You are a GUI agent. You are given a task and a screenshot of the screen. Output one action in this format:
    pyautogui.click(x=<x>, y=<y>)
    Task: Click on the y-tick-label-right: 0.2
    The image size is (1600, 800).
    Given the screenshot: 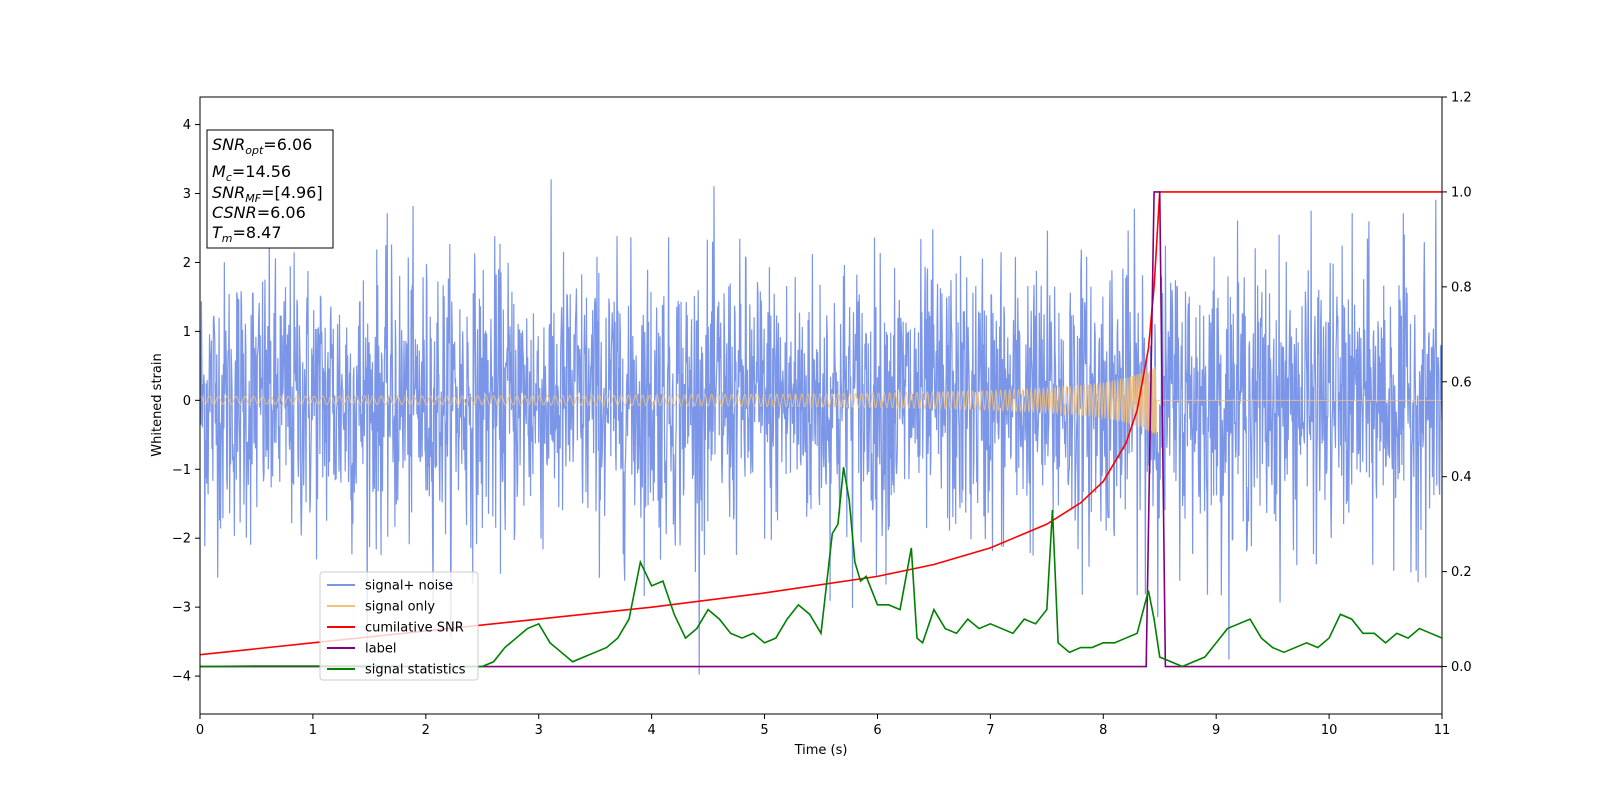 What is the action you would take?
    pyautogui.click(x=1461, y=572)
    